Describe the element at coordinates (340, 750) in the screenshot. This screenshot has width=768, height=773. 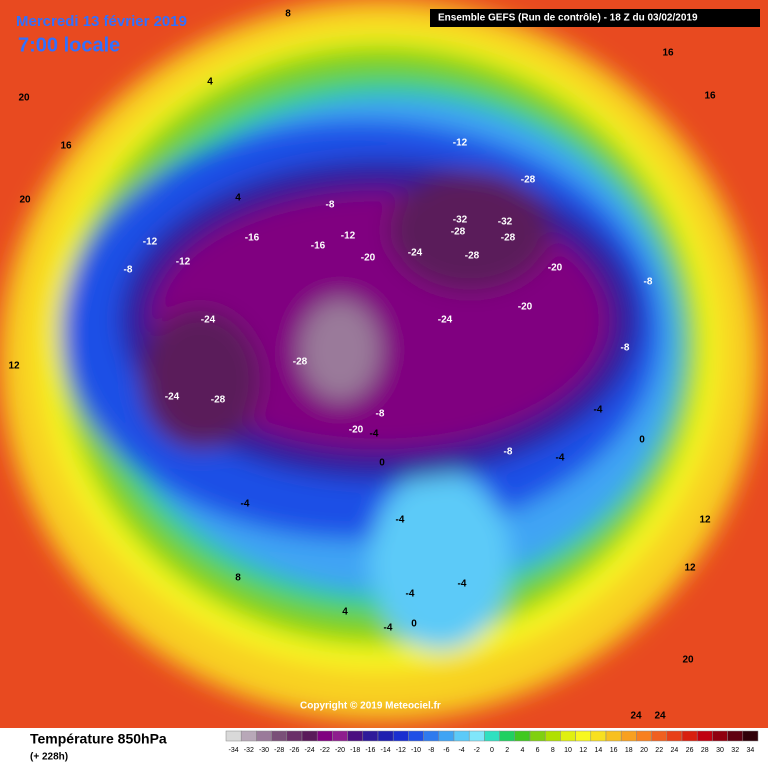
I see `legend-tick-label: -20` at that location.